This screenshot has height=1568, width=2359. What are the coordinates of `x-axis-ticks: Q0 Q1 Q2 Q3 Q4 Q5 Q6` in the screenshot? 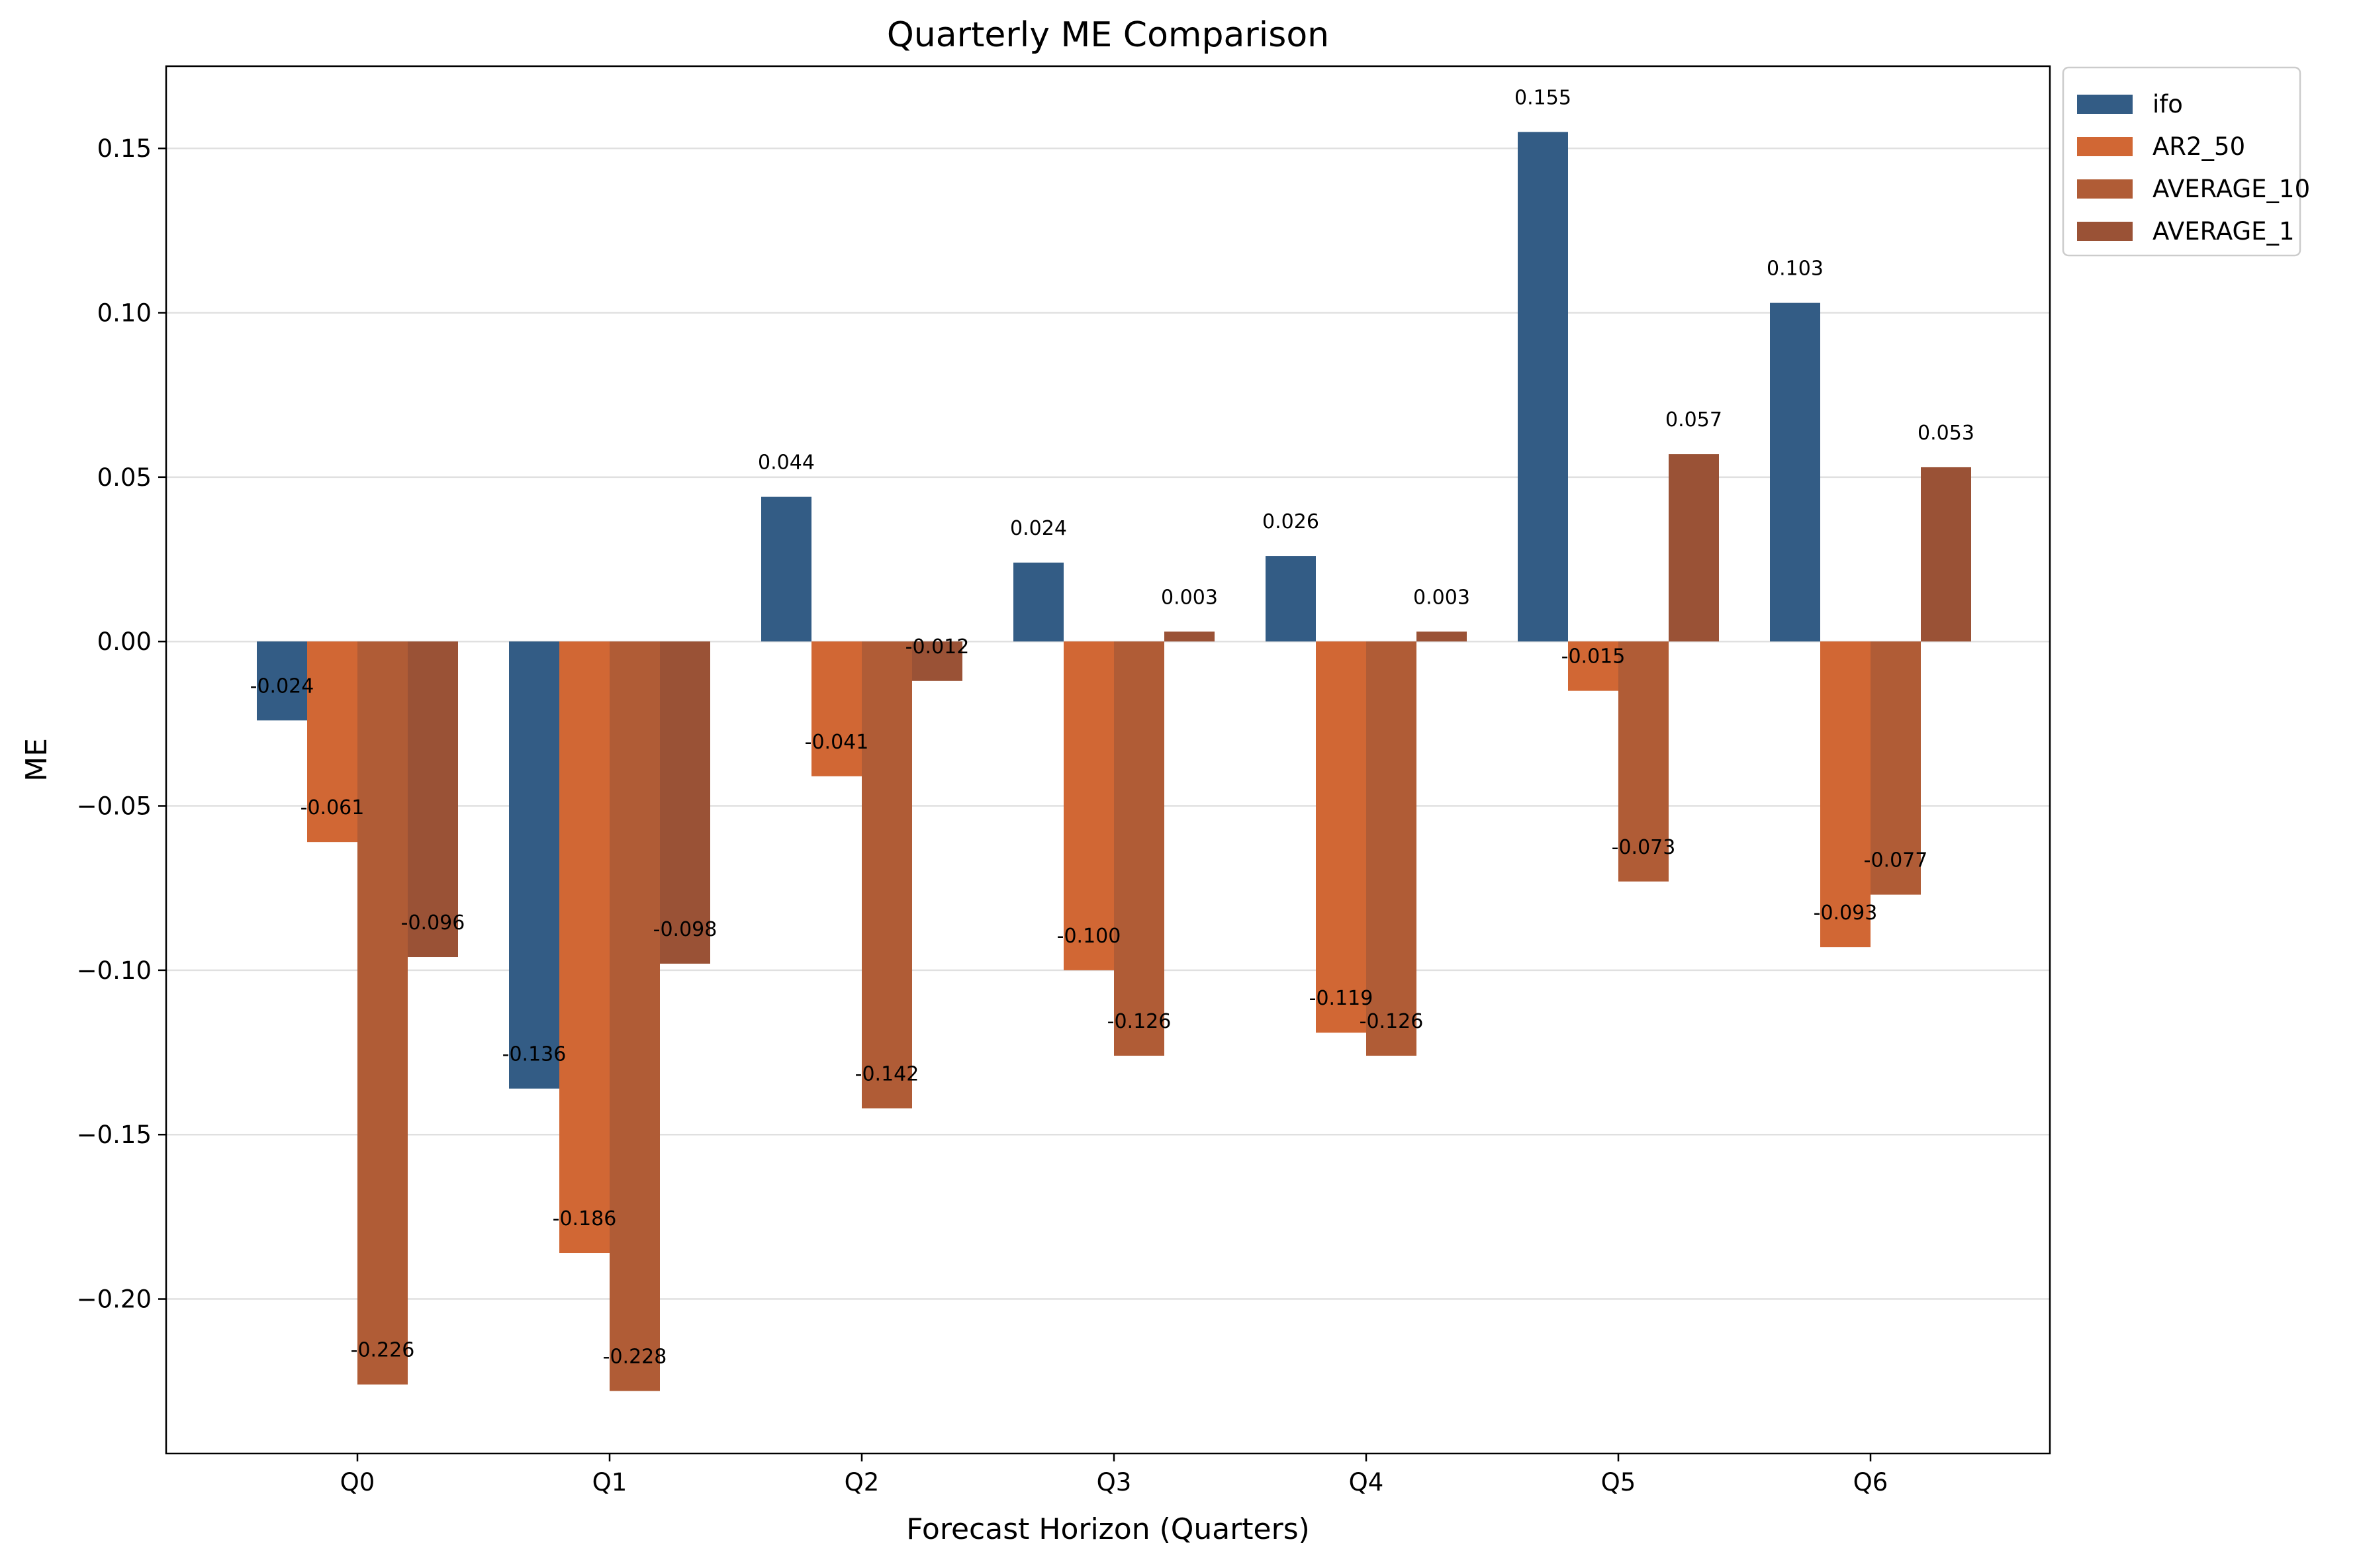 It's located at (1114, 1475).